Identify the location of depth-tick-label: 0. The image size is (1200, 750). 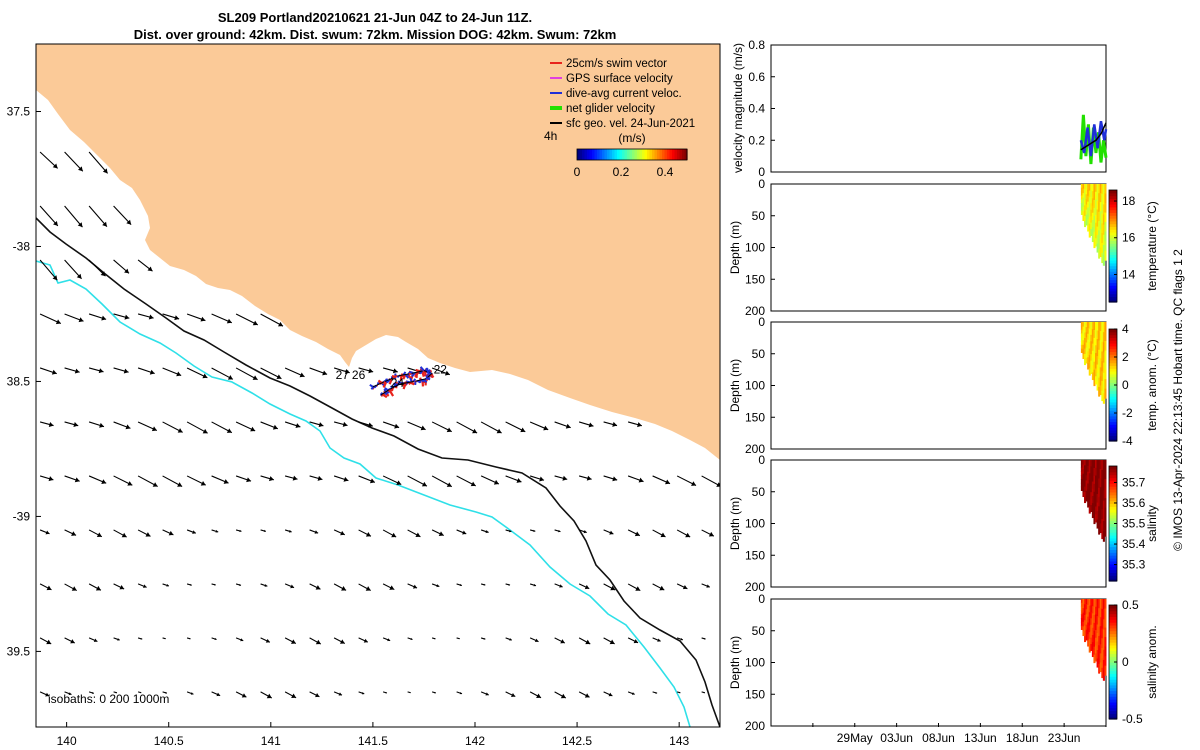
(761, 322).